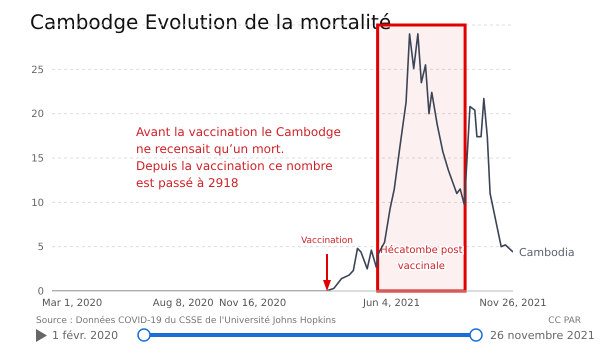  Describe the element at coordinates (85, 335) in the screenshot. I see `text: 1 févr. 2020` at that location.